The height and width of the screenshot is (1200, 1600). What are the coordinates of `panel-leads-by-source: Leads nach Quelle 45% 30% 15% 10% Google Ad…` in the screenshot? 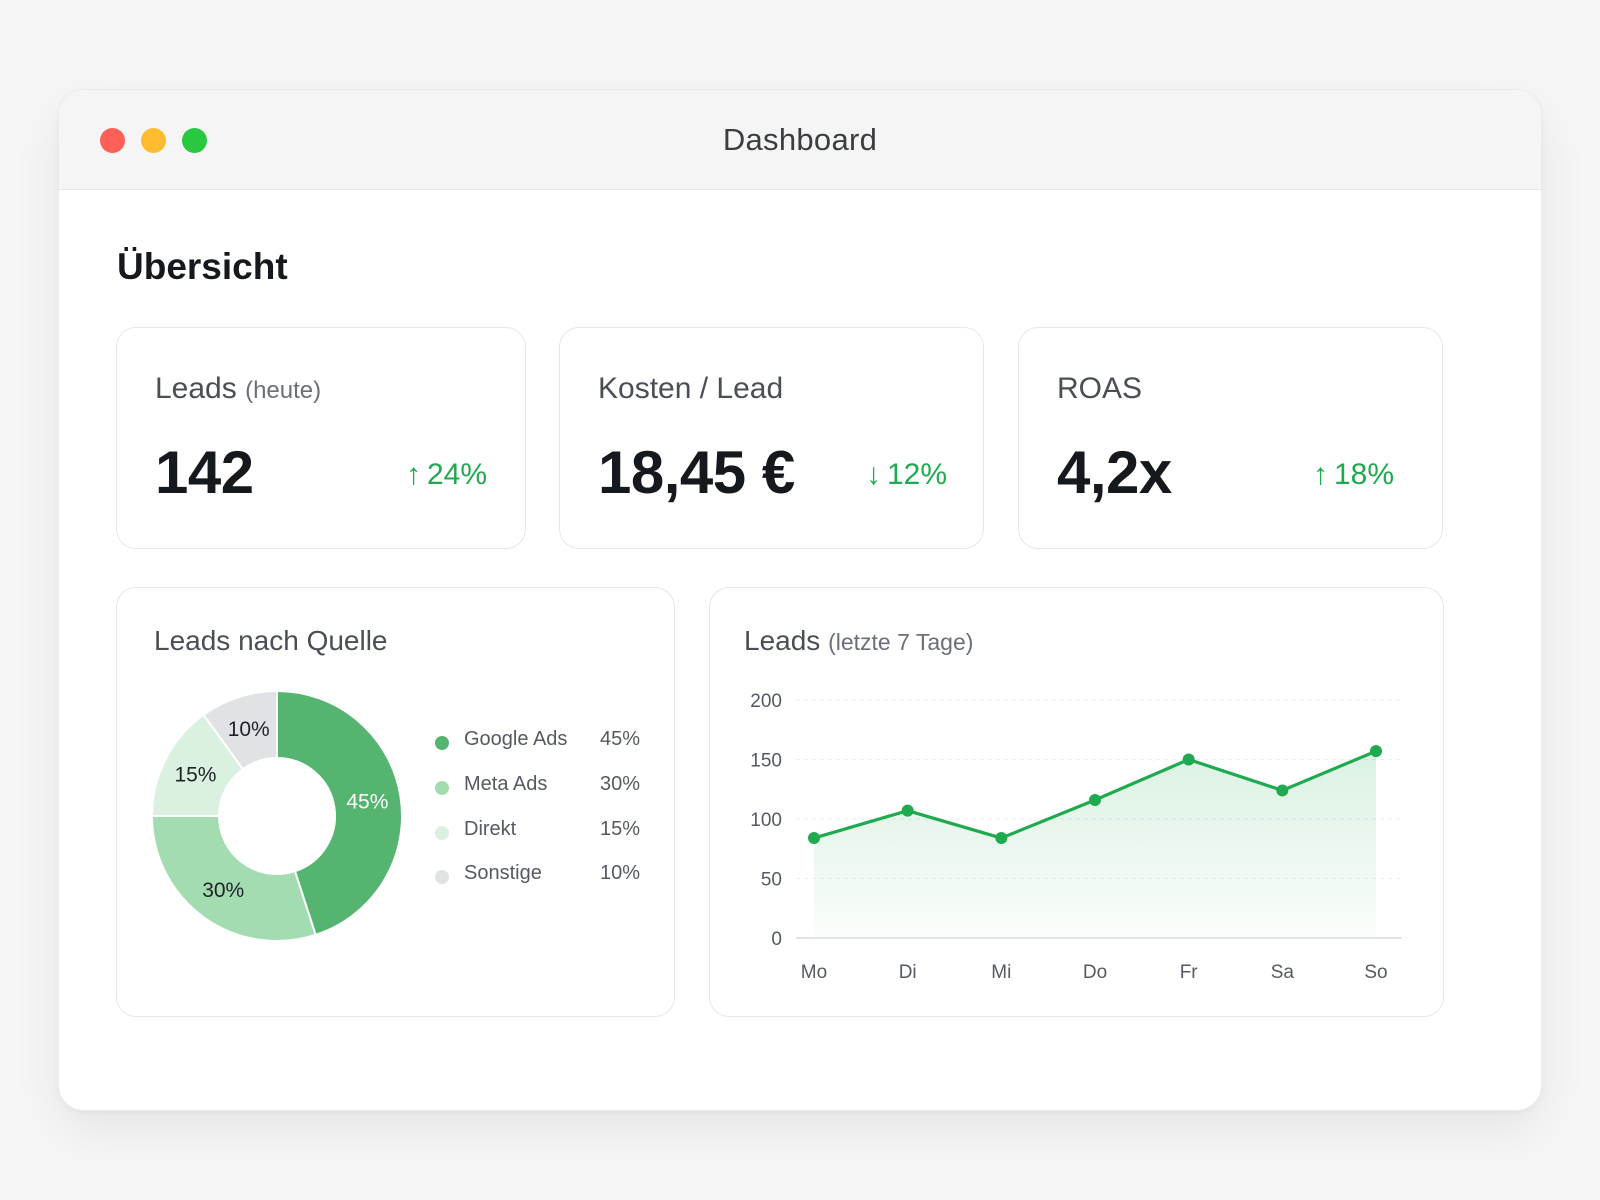 It's located at (395, 802).